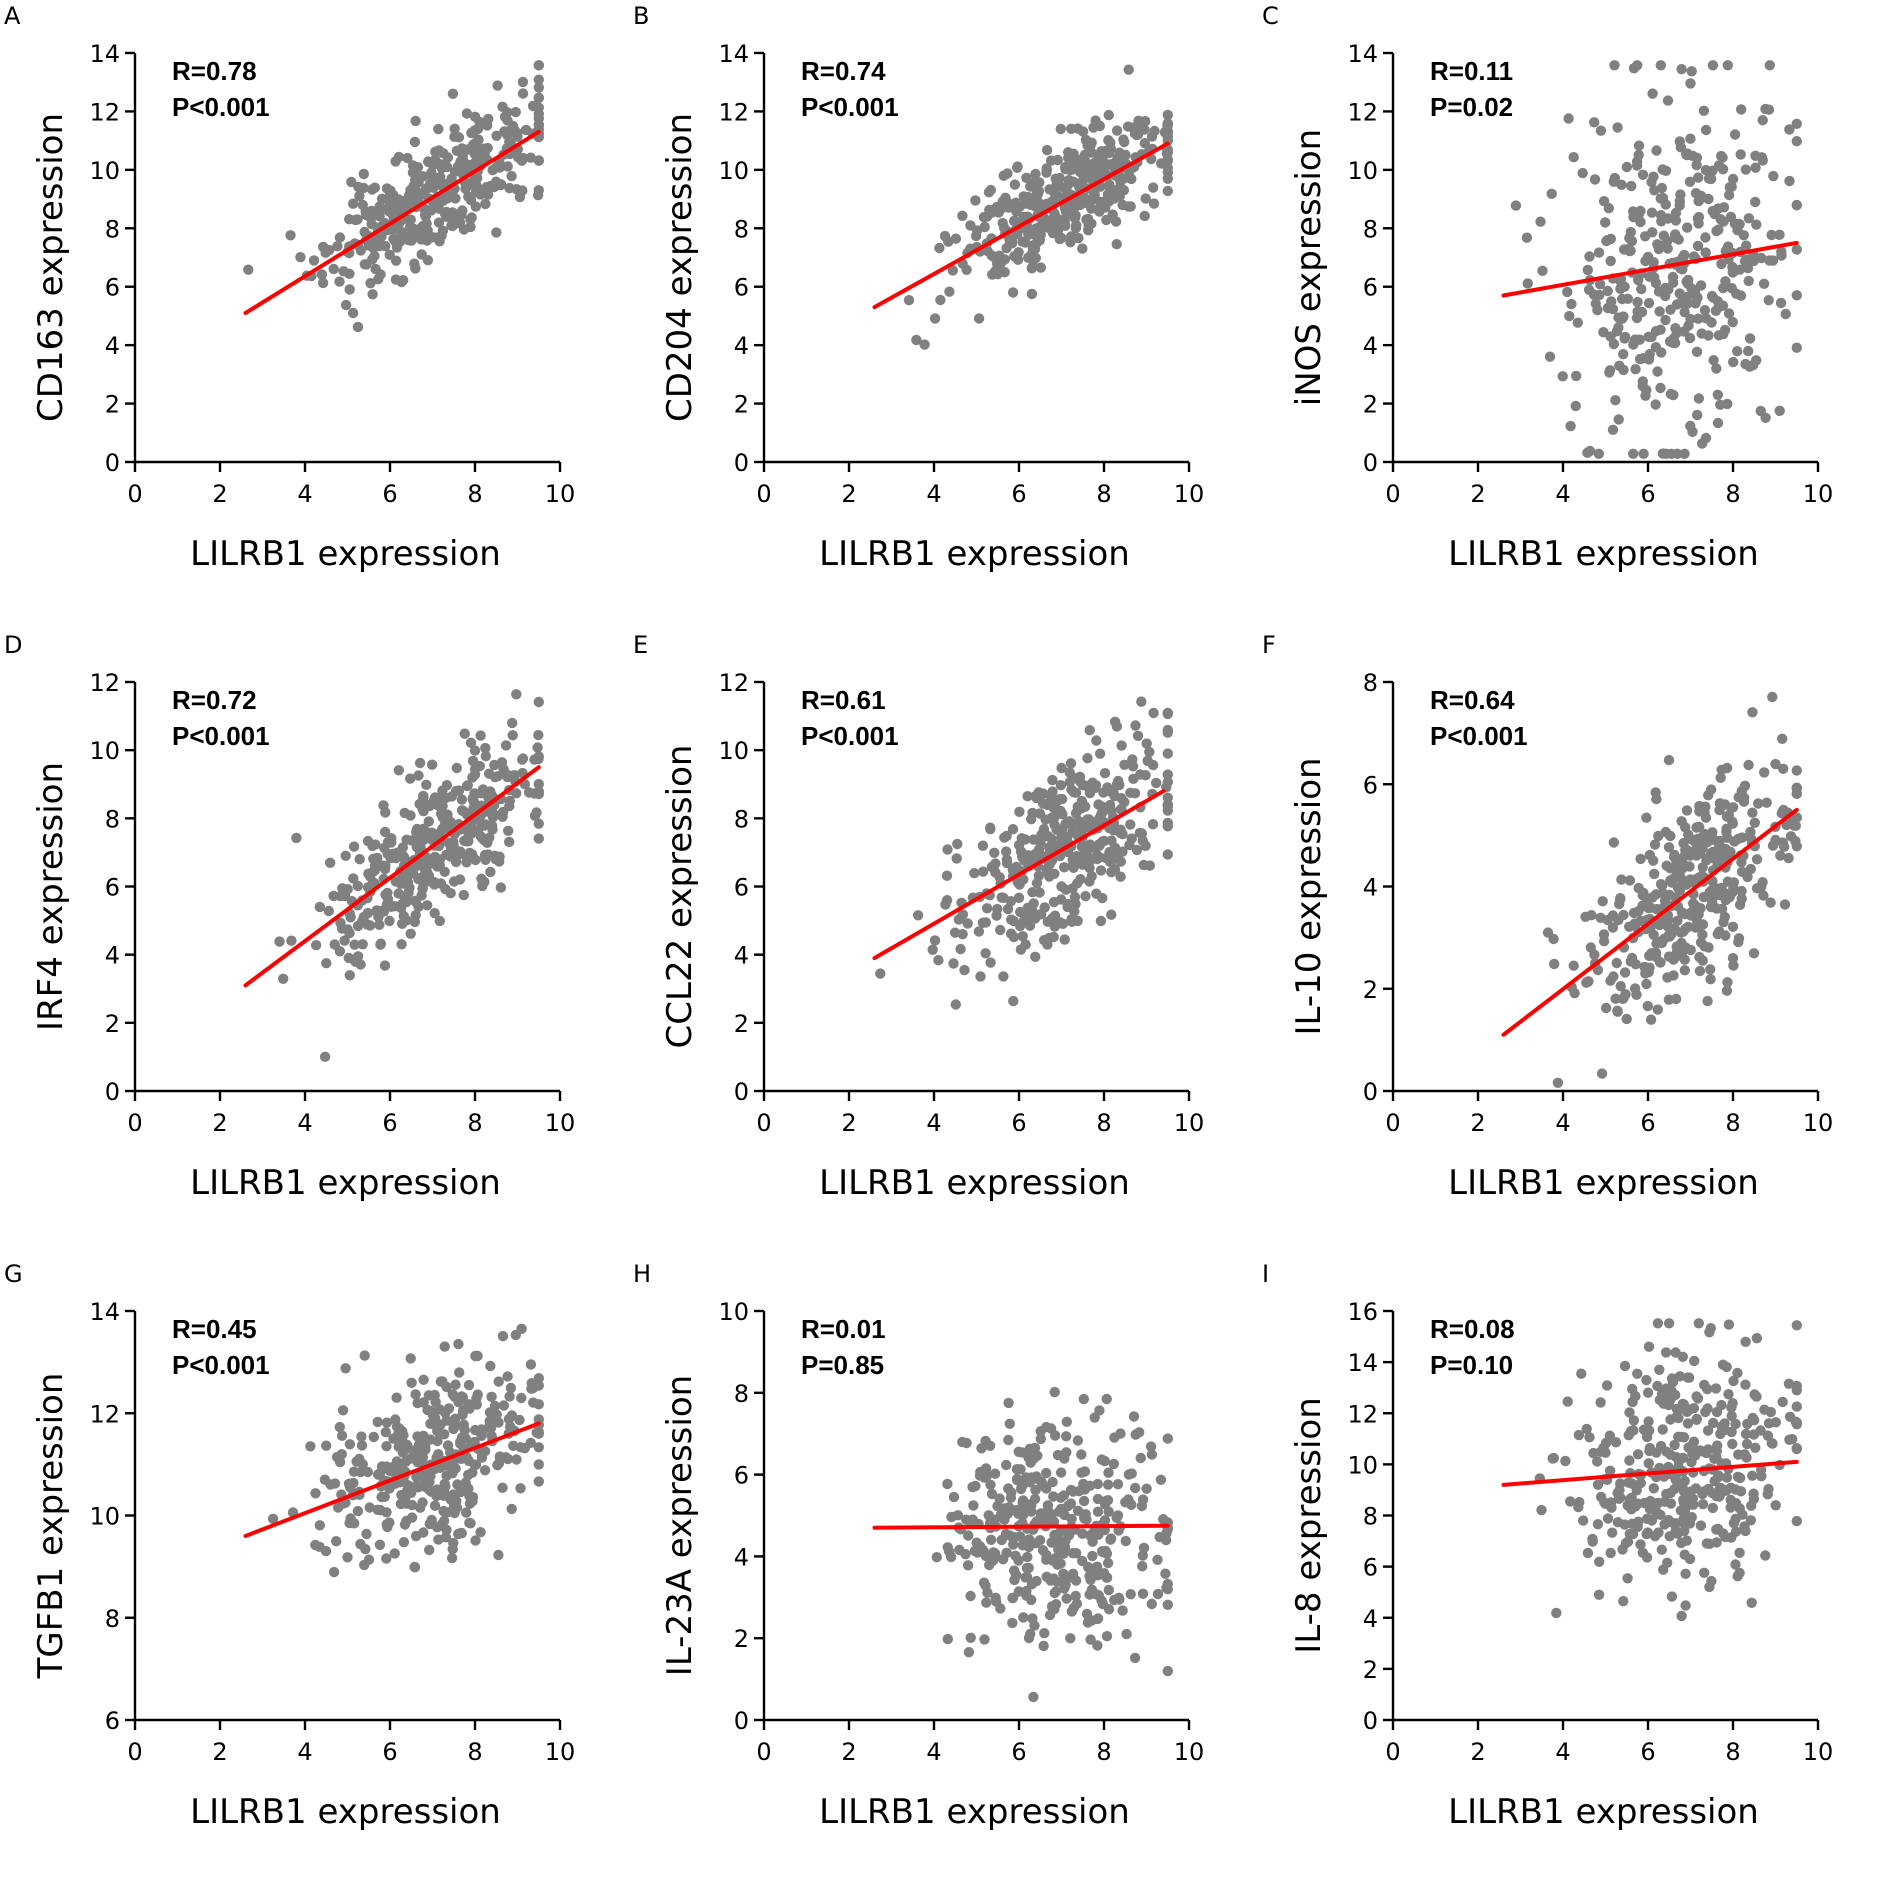 Image resolution: width=1887 pixels, height=1888 pixels. Describe the element at coordinates (1362, 171) in the screenshot. I see `y-tick-label: 10` at that location.